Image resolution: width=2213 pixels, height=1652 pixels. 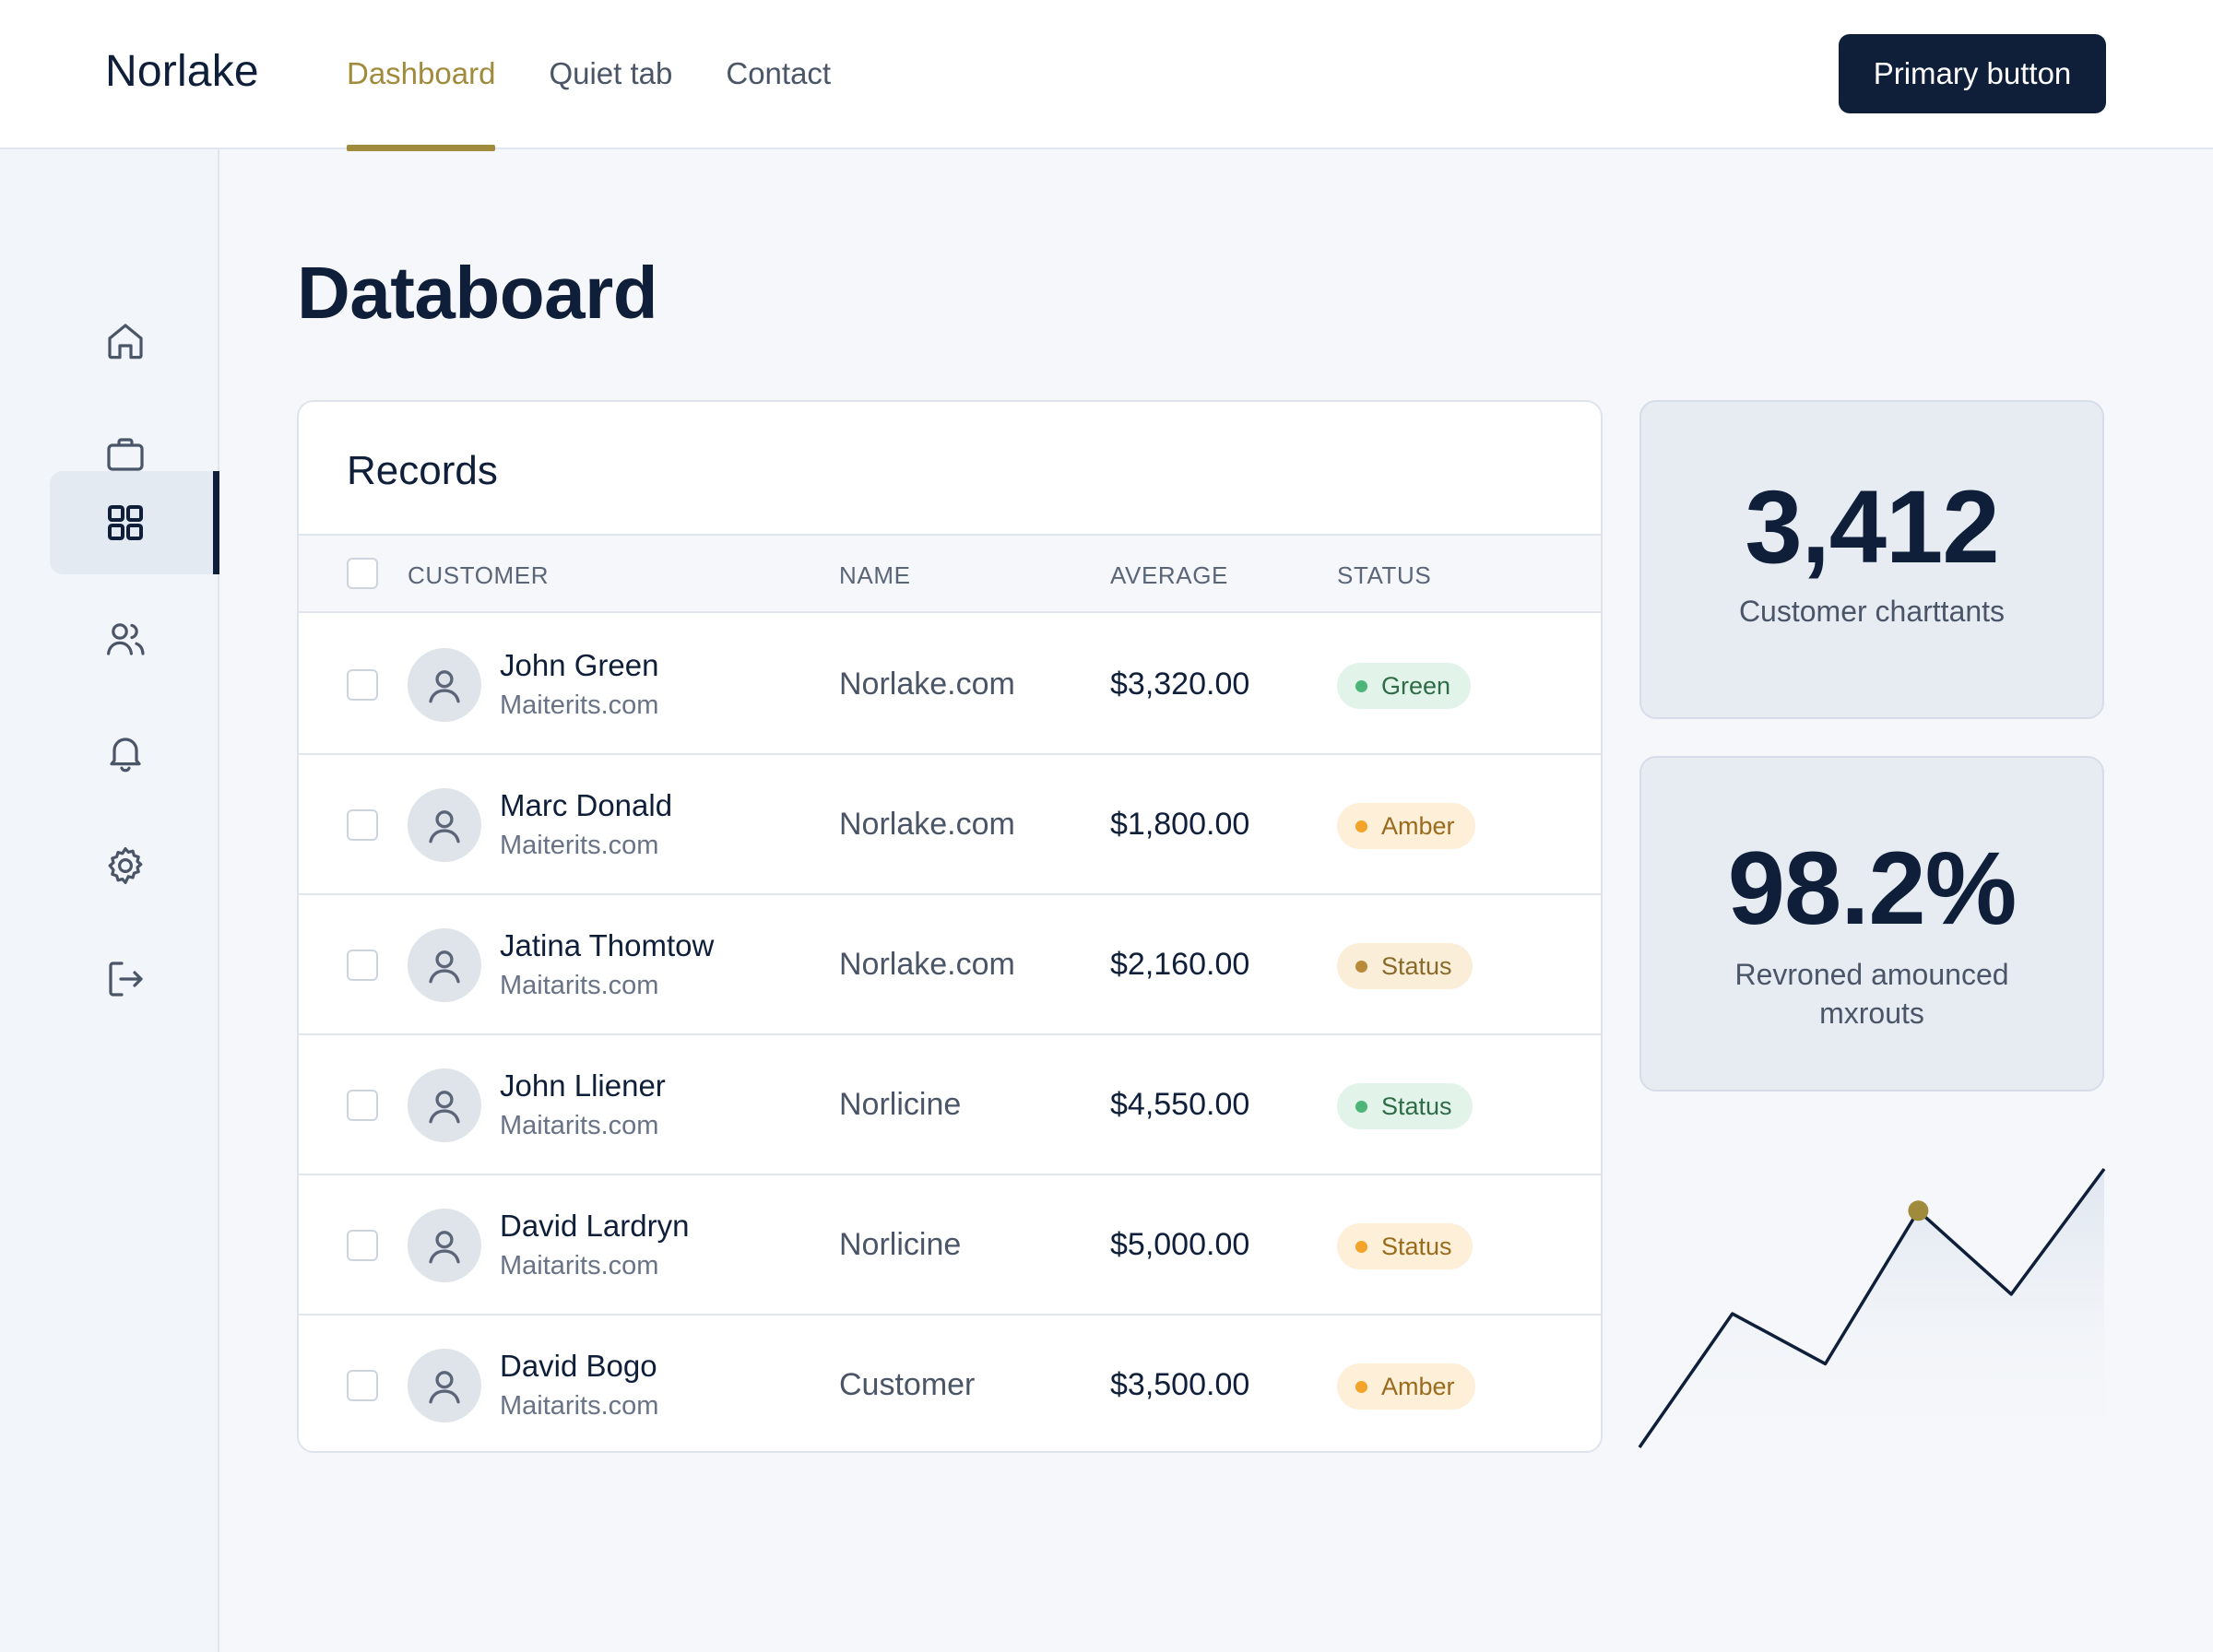 What do you see at coordinates (125, 522) in the screenshot?
I see `grid-icon` at bounding box center [125, 522].